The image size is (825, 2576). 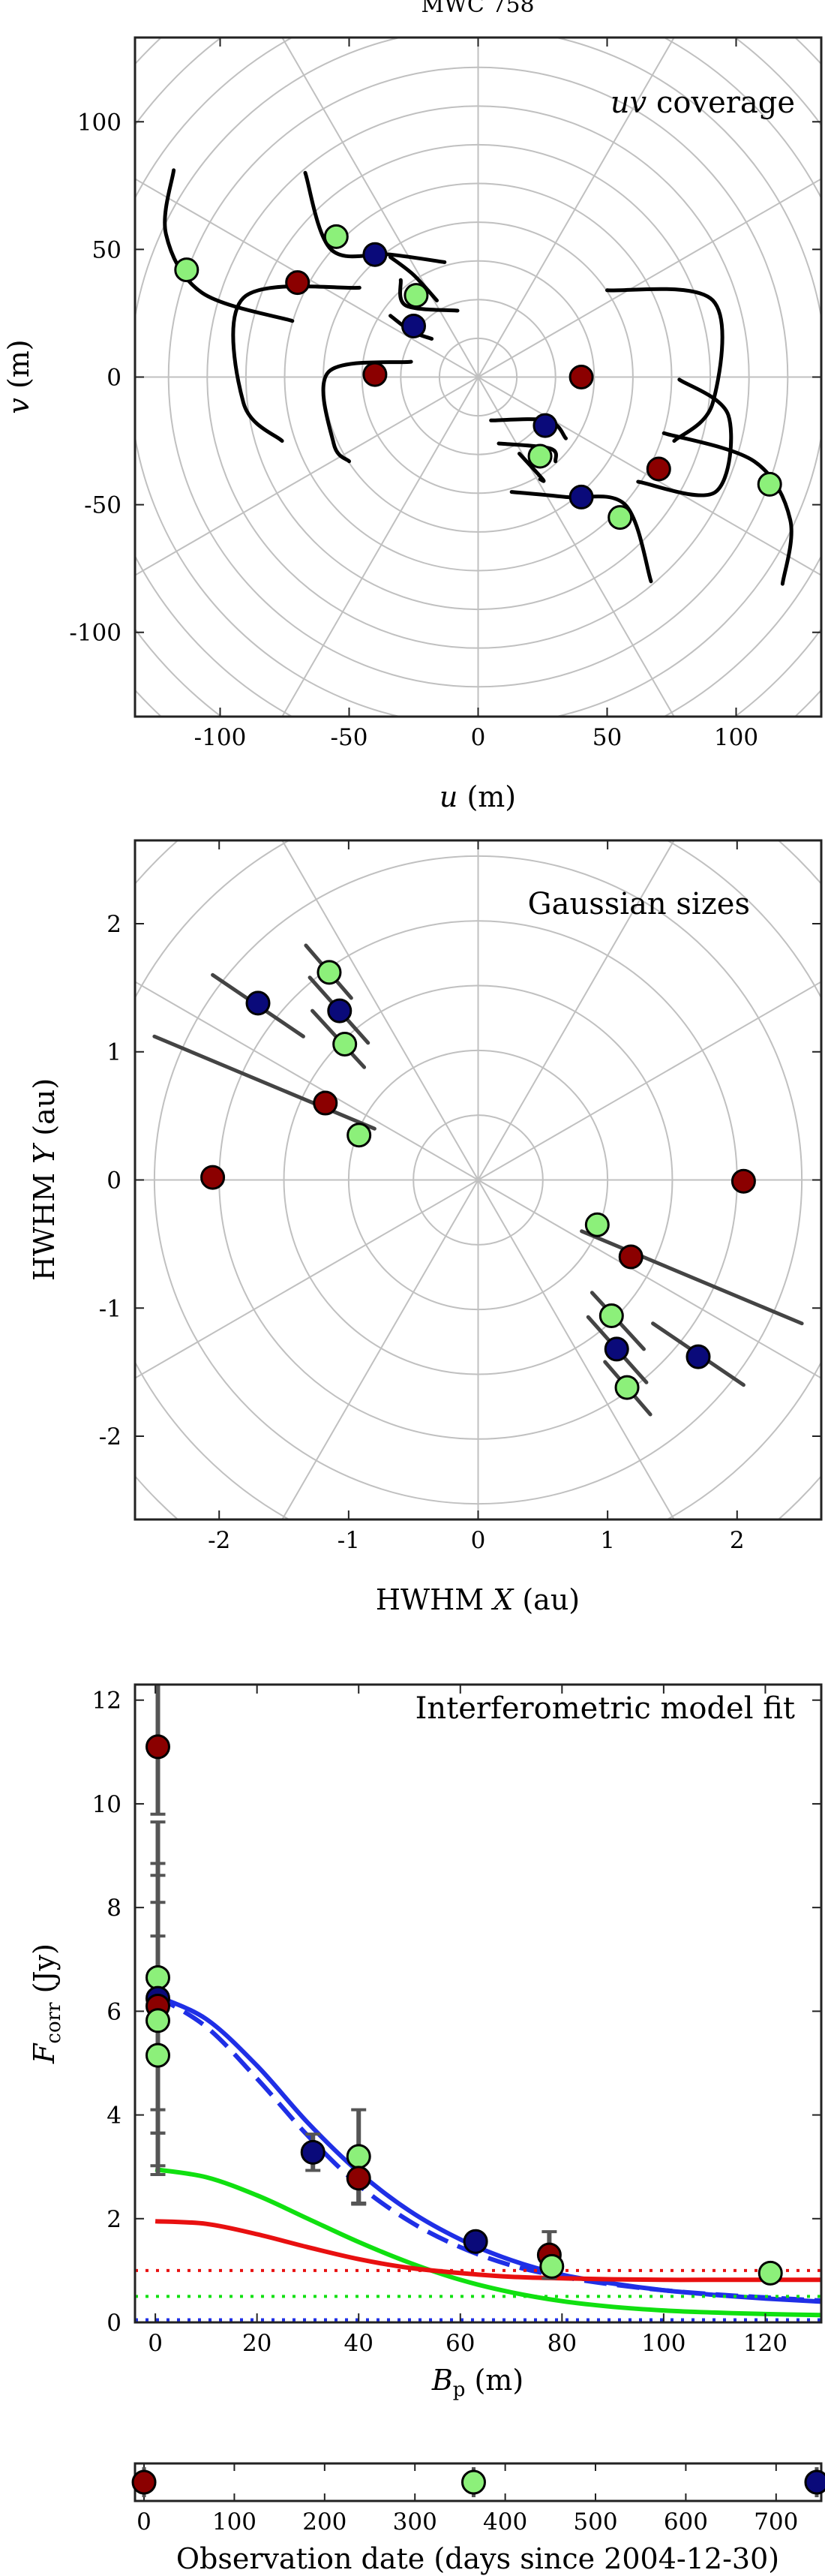 What do you see at coordinates (99, 122) in the screenshot?
I see `uv-y-tick-label: 100` at bounding box center [99, 122].